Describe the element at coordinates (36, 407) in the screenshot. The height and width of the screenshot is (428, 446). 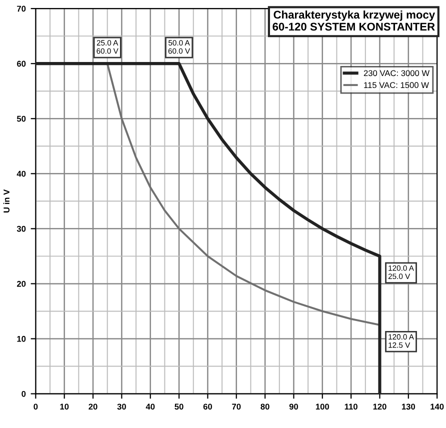
I see `x-tick-label: 0` at that location.